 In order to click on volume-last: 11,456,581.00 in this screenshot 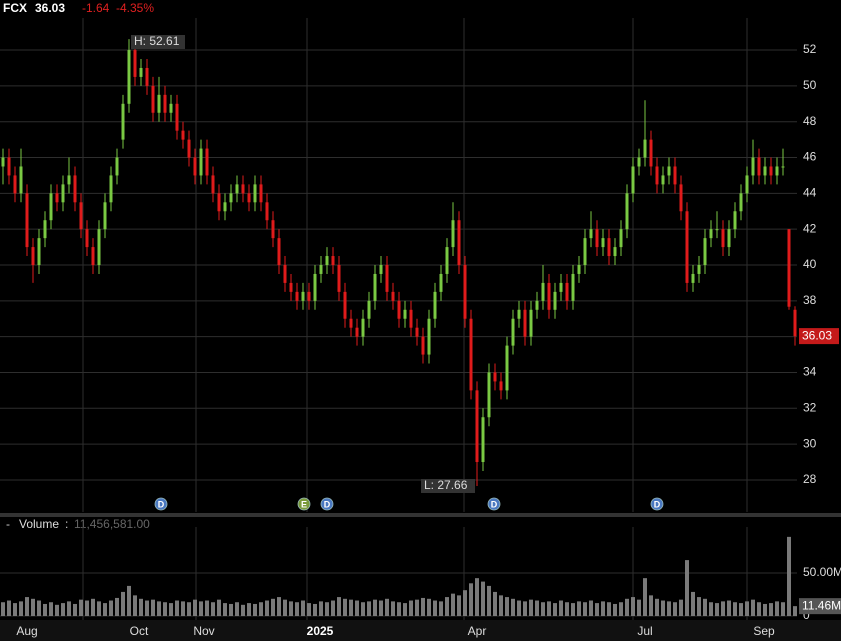, I will do `click(112, 524)`.